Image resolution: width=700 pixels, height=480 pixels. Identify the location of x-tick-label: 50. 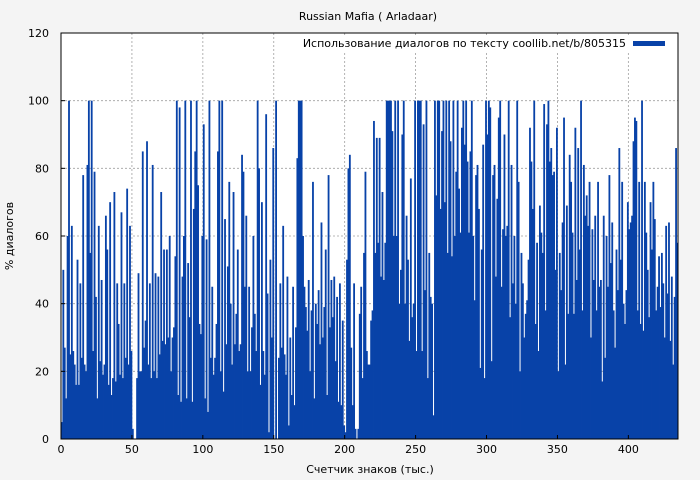
(132, 449).